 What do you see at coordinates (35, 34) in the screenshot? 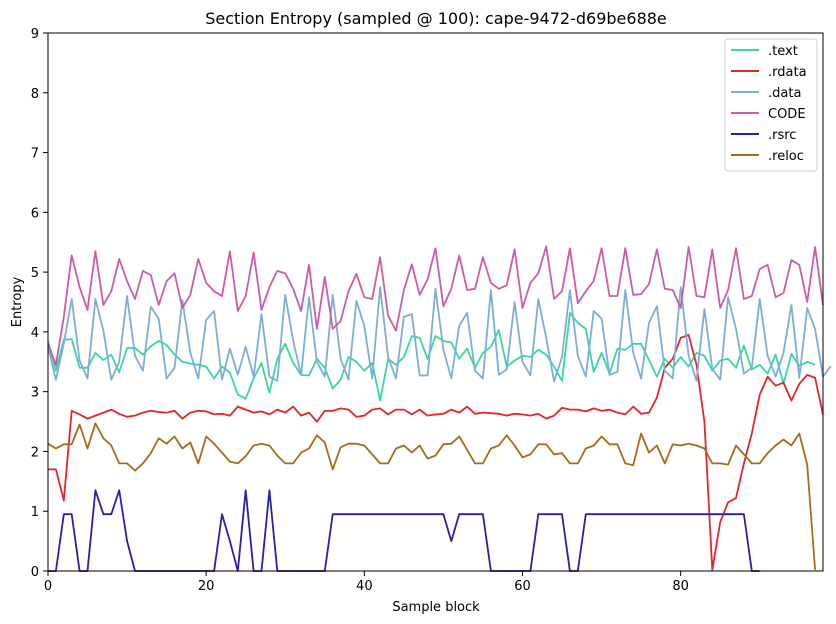
I see `y-tick-label: 9` at bounding box center [35, 34].